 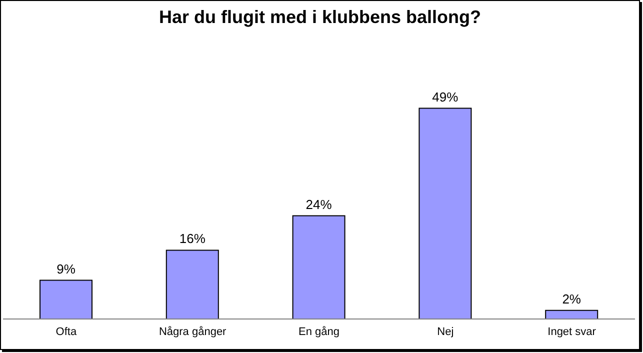 What do you see at coordinates (572, 298) in the screenshot?
I see `data-label: 2%` at bounding box center [572, 298].